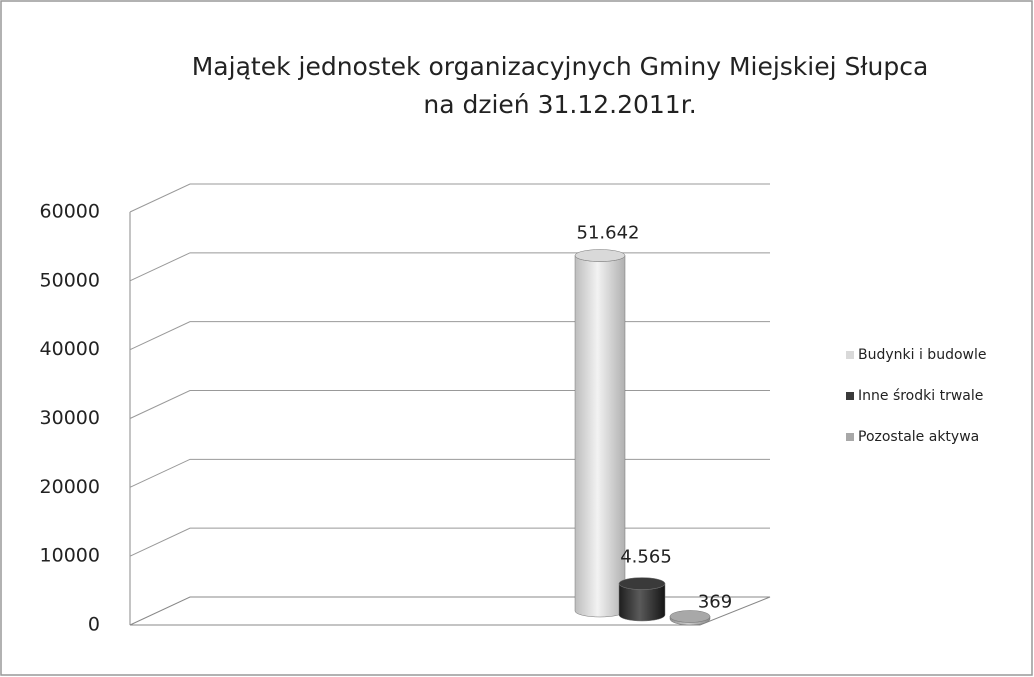 Image resolution: width=1034 pixels, height=677 pixels. Describe the element at coordinates (646, 557) in the screenshot. I see `value-label: 4.565` at that location.